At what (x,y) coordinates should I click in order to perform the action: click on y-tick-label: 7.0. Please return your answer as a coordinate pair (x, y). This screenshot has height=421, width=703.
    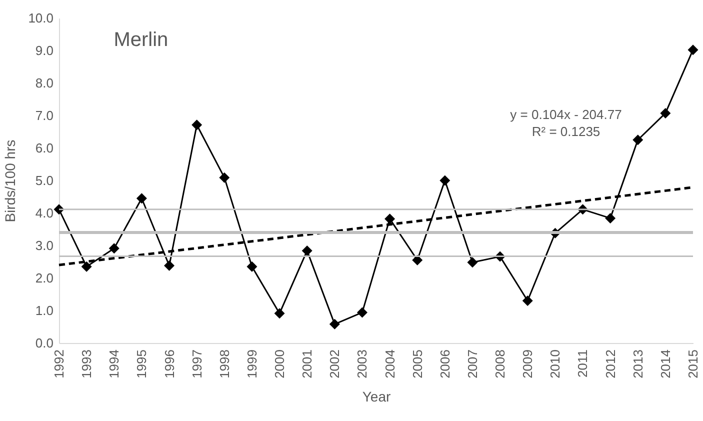
    Looking at the image, I should click on (44, 115).